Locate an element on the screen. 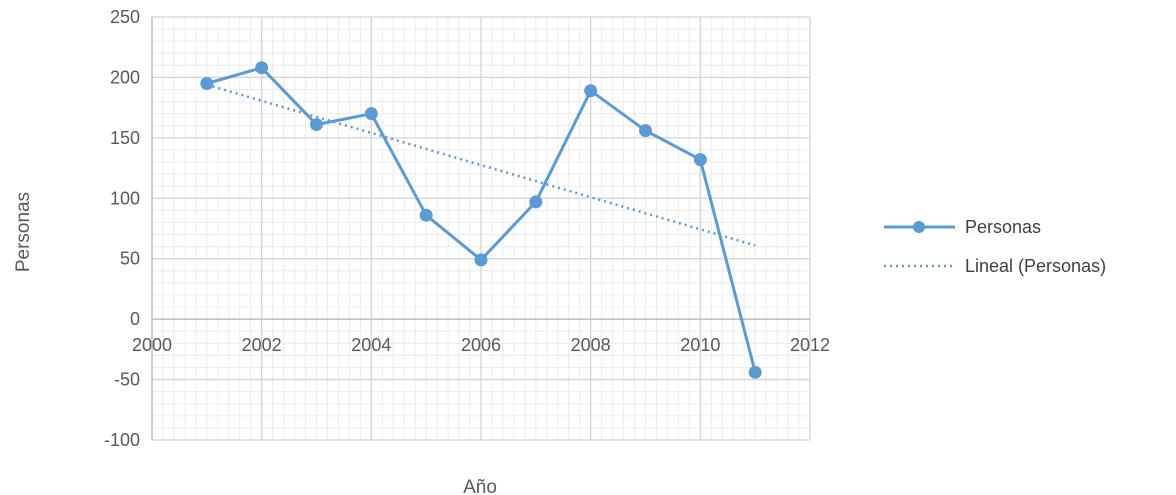  legend-item-lineal: Lineal (Personas) is located at coordinates (995, 266).